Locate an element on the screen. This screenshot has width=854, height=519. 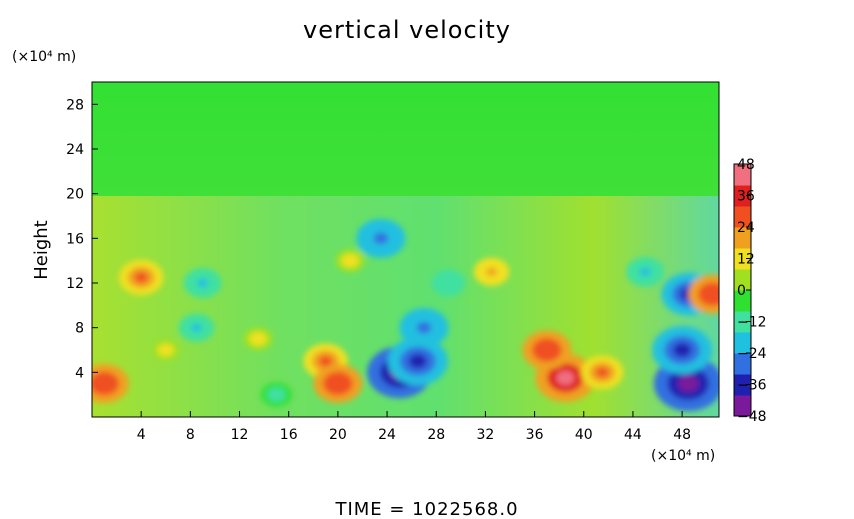
x-tick-label: 16 is located at coordinates (289, 435).